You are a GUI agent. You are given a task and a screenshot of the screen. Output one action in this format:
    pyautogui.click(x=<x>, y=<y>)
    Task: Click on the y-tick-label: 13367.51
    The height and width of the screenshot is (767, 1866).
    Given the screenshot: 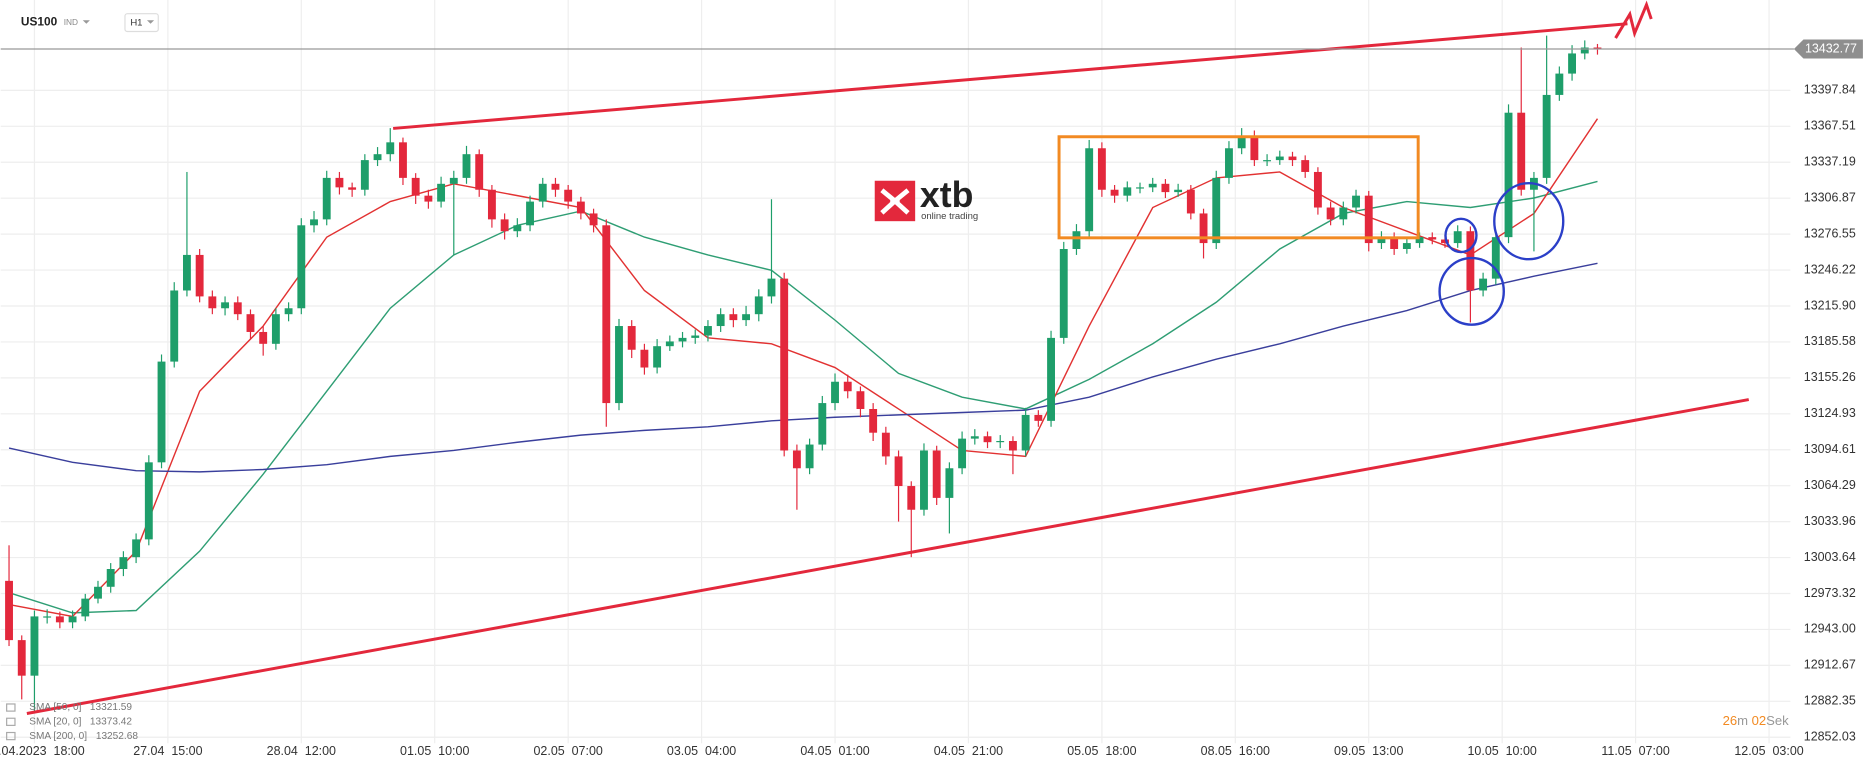 What is the action you would take?
    pyautogui.click(x=1830, y=126)
    